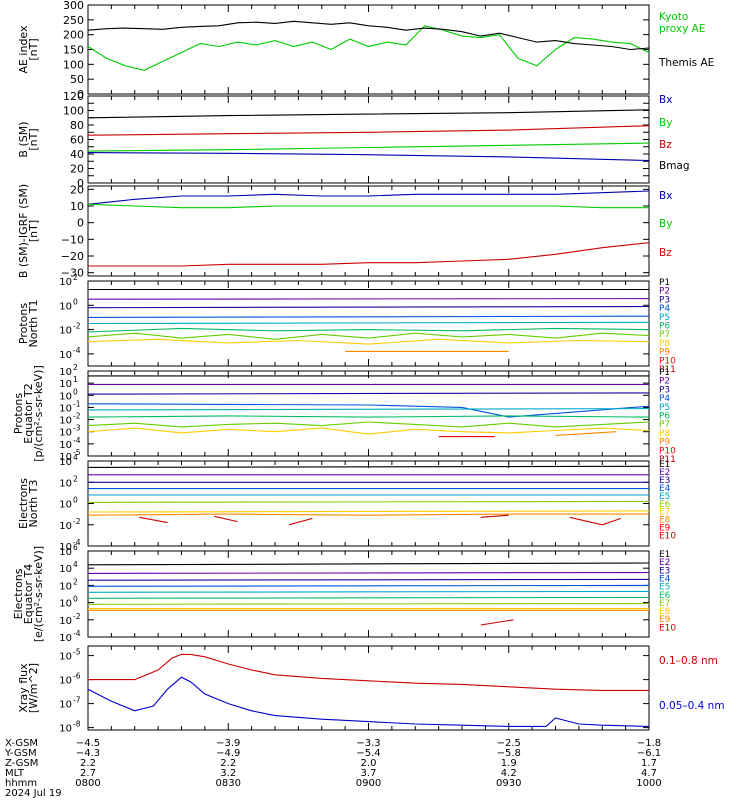  Describe the element at coordinates (73, 20) in the screenshot. I see `y-tick-label: 250` at that location.